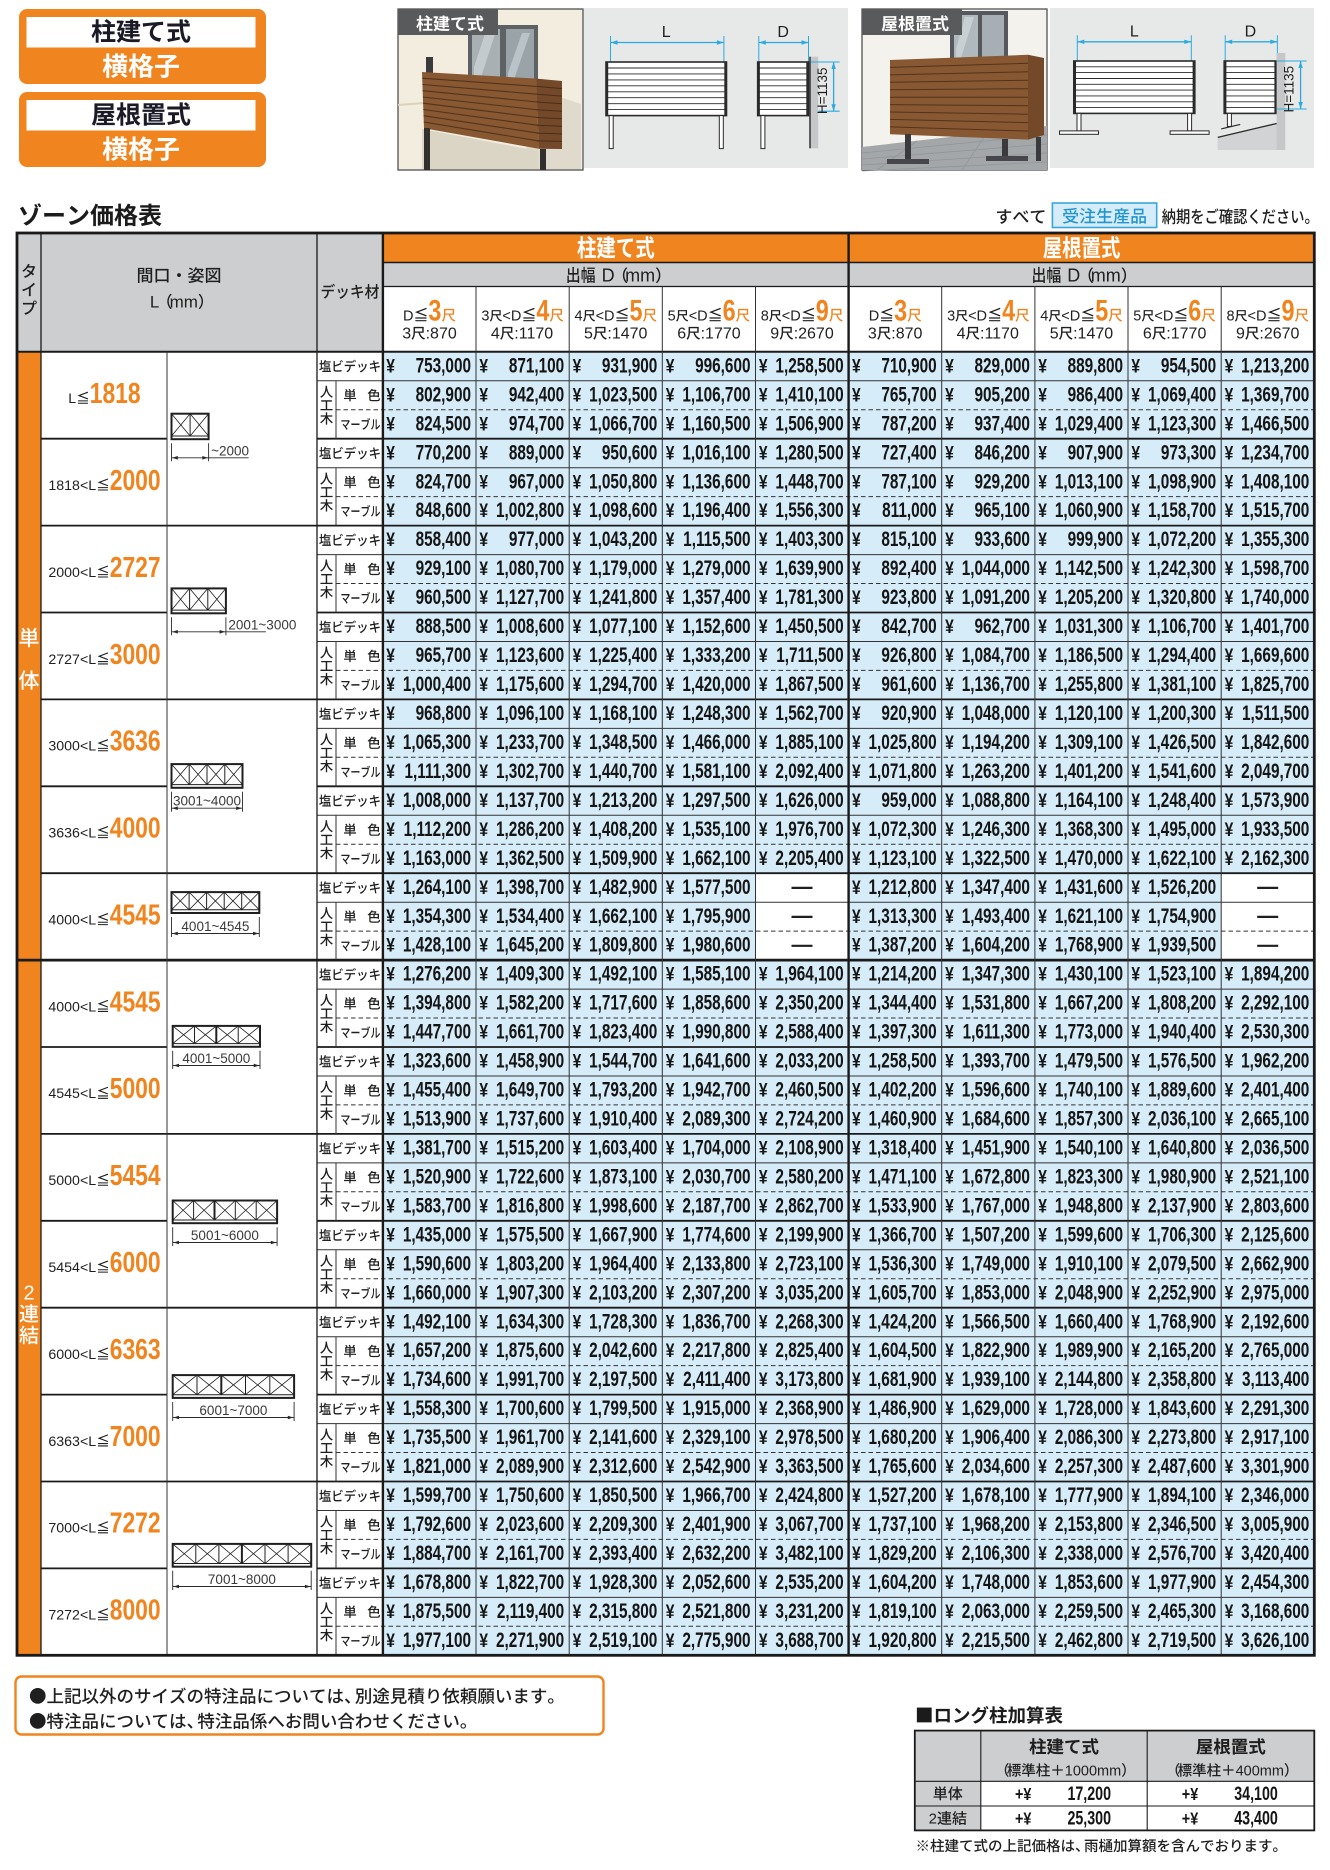 This screenshot has width=1330, height=1870. I want to click on svg-text: 2,049,700, so click(1275, 770).